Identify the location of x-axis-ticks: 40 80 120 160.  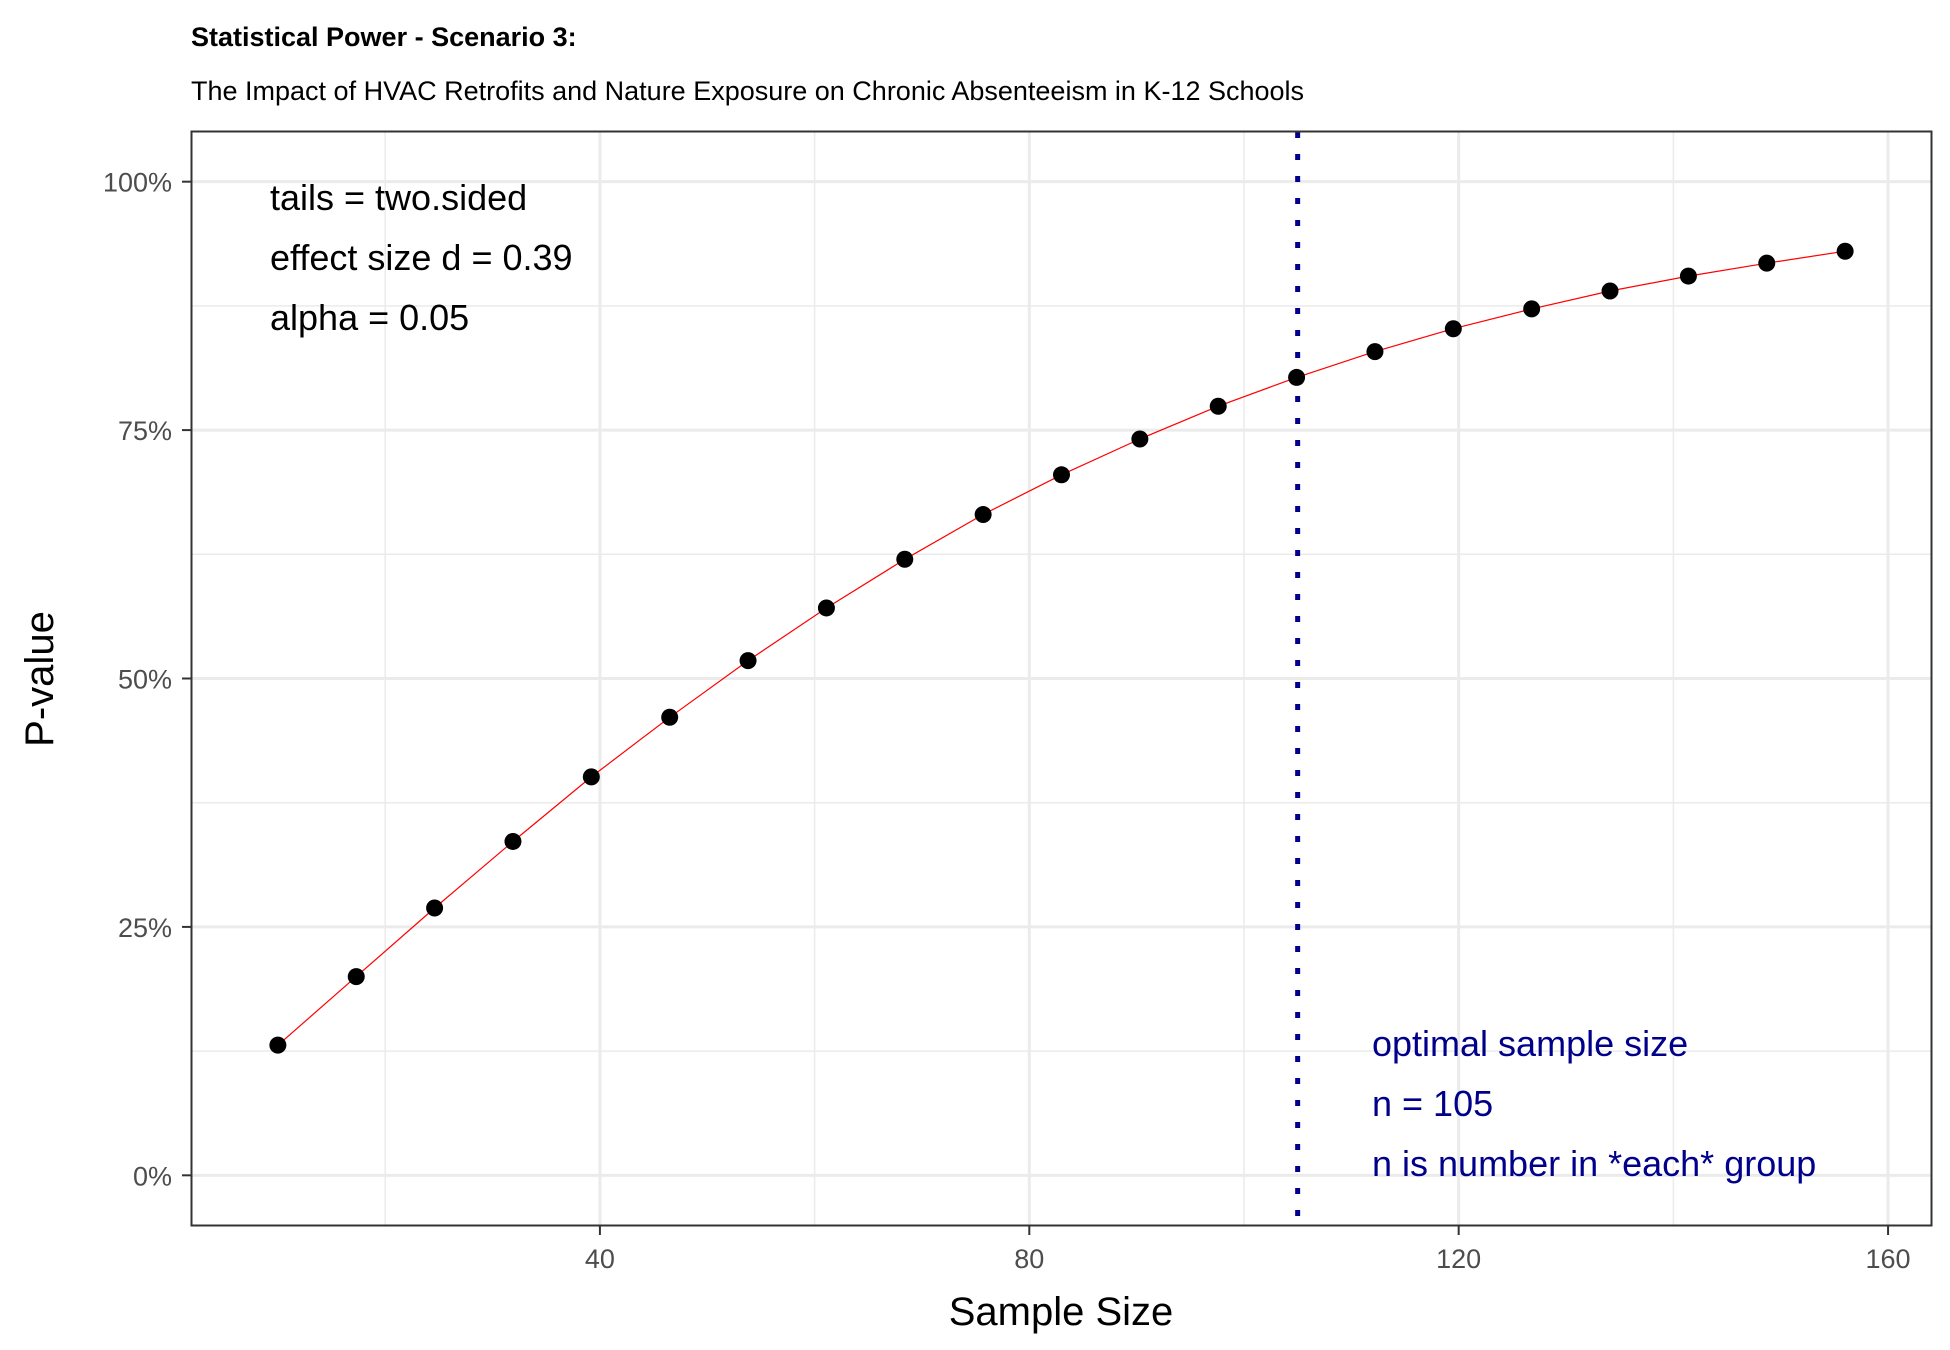
(1248, 1249).